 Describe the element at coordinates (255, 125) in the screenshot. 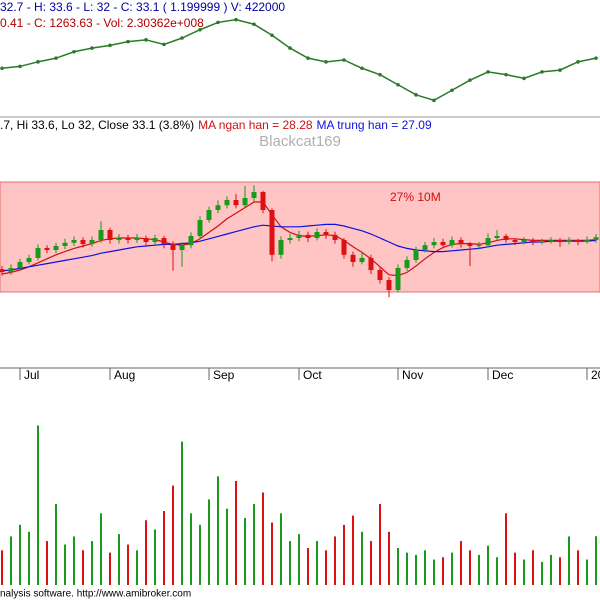

I see `legend-entry: MA ngan han = 28.28` at that location.